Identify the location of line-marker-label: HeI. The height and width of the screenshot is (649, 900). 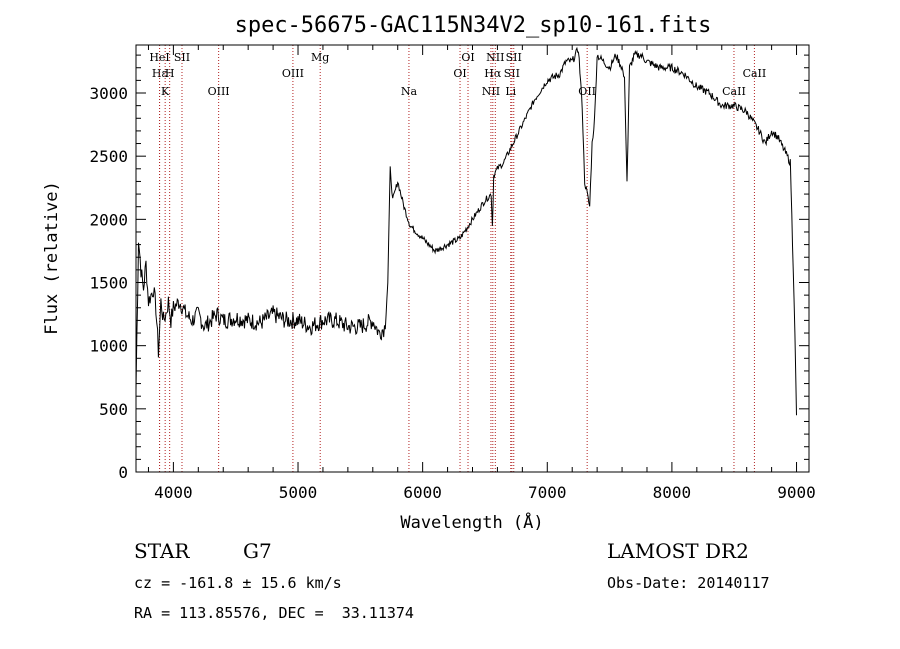
(159, 57).